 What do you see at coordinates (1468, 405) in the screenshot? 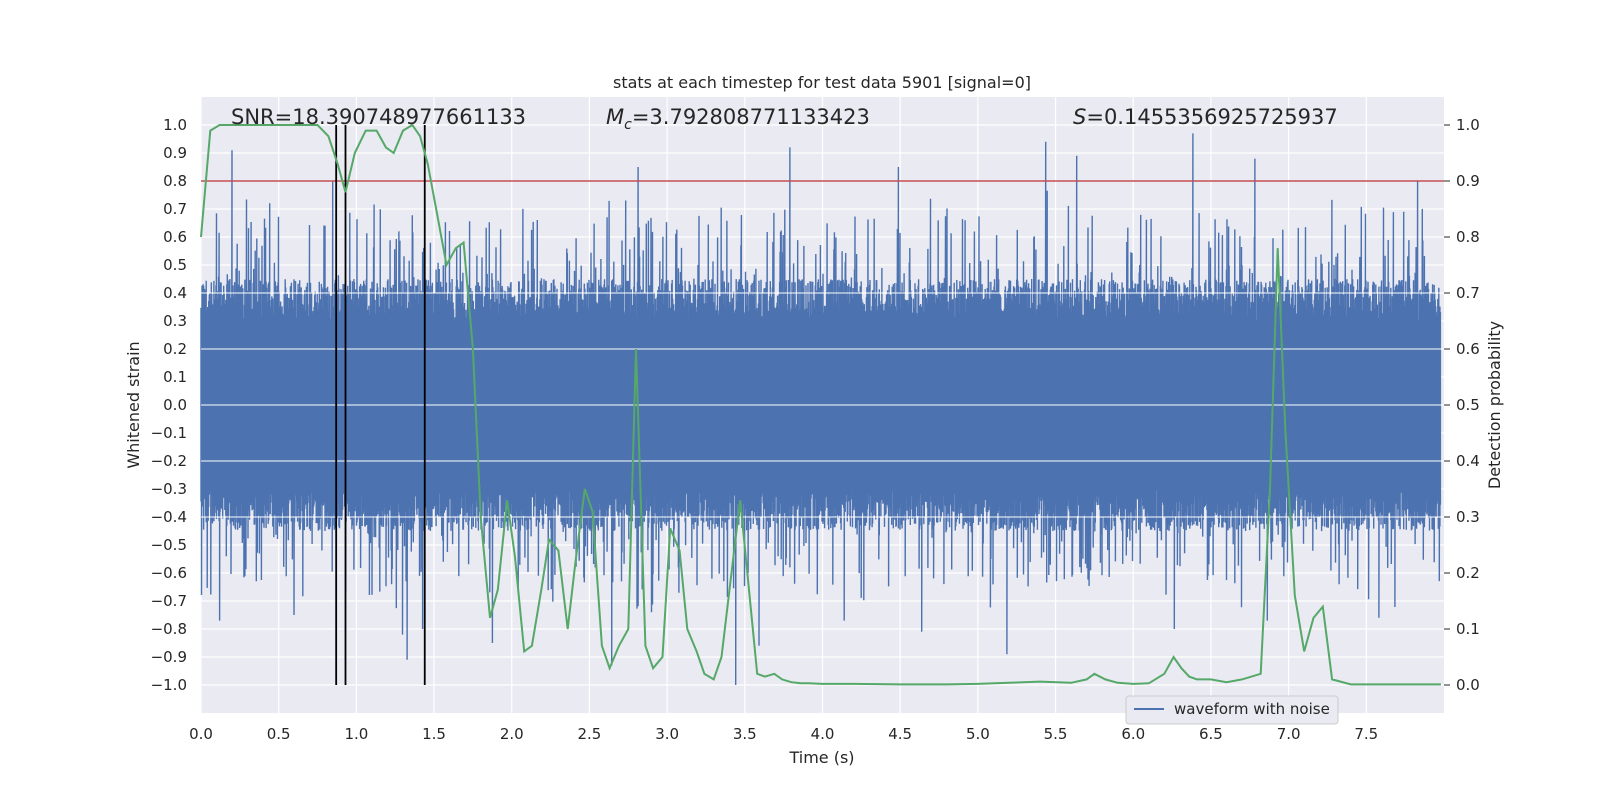
I see `right-tick-label: 0.5` at bounding box center [1468, 405].